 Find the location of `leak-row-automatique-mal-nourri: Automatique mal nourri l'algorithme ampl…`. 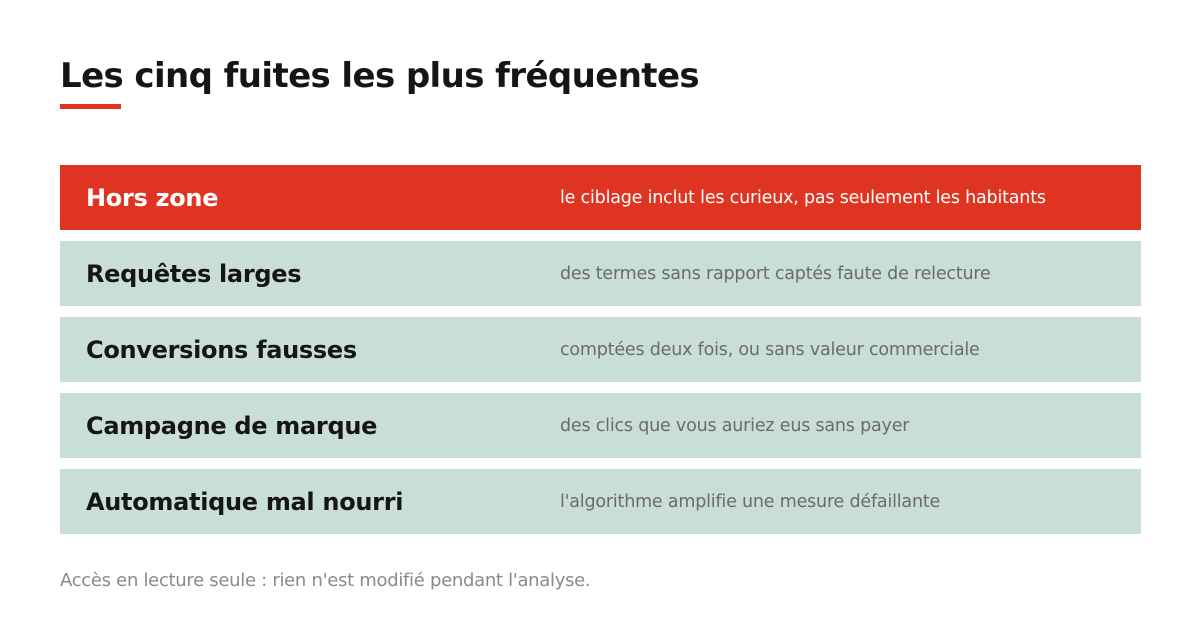

leak-row-automatique-mal-nourri: Automatique mal nourri l'algorithme ampl… is located at coordinates (600, 501).